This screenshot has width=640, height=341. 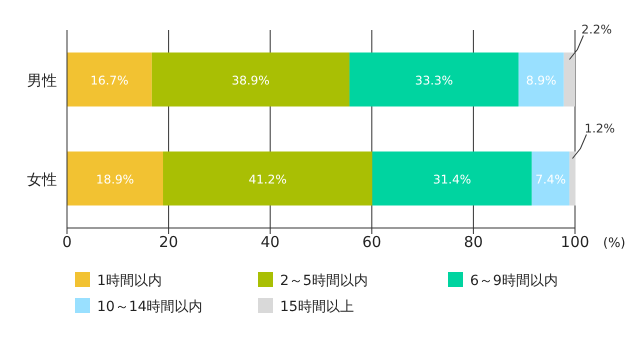 What do you see at coordinates (270, 242) in the screenshot?
I see `x-tick-label: 40` at bounding box center [270, 242].